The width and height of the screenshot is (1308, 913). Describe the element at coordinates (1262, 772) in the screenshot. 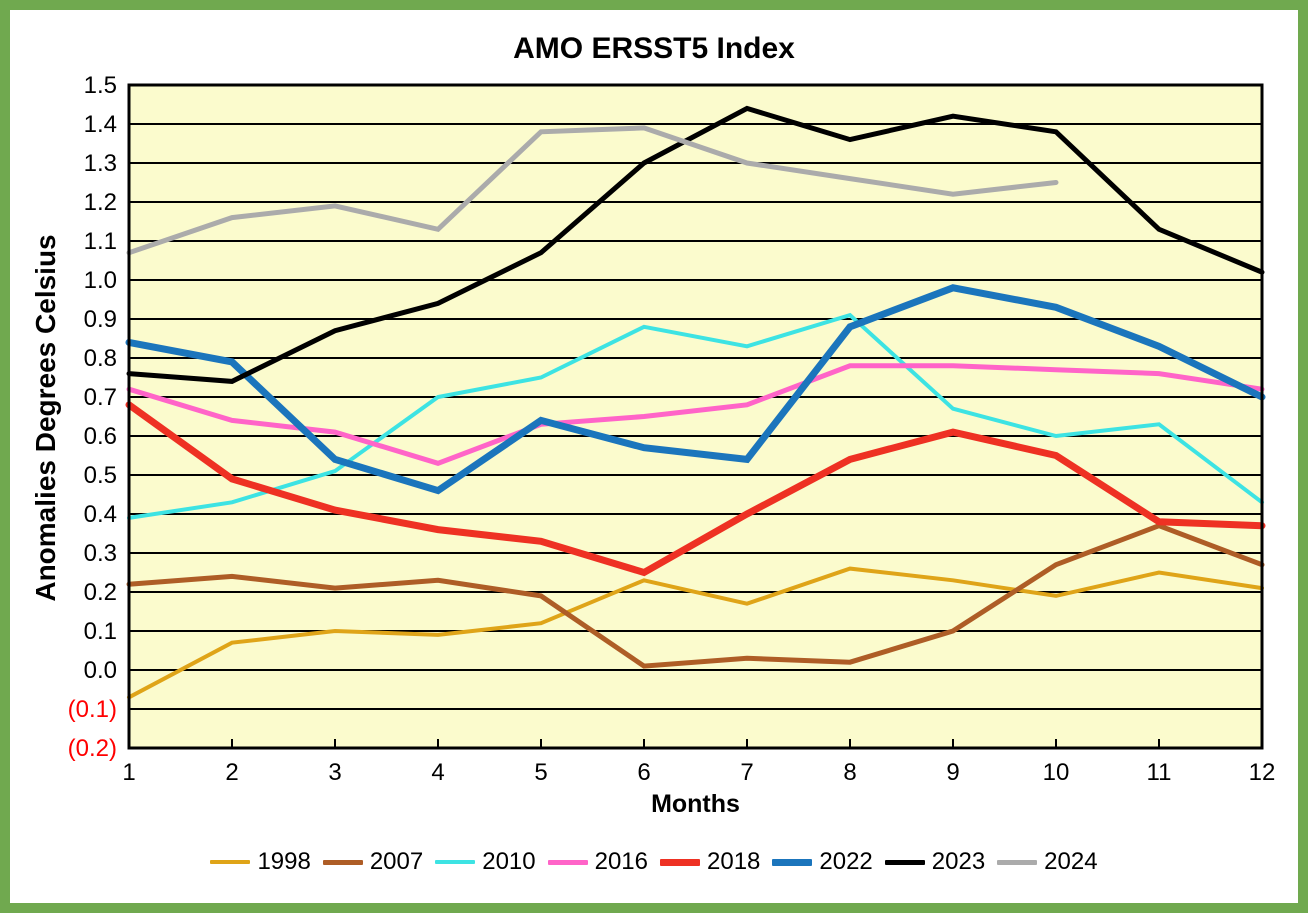

I see `x-tick-label: 12` at that location.